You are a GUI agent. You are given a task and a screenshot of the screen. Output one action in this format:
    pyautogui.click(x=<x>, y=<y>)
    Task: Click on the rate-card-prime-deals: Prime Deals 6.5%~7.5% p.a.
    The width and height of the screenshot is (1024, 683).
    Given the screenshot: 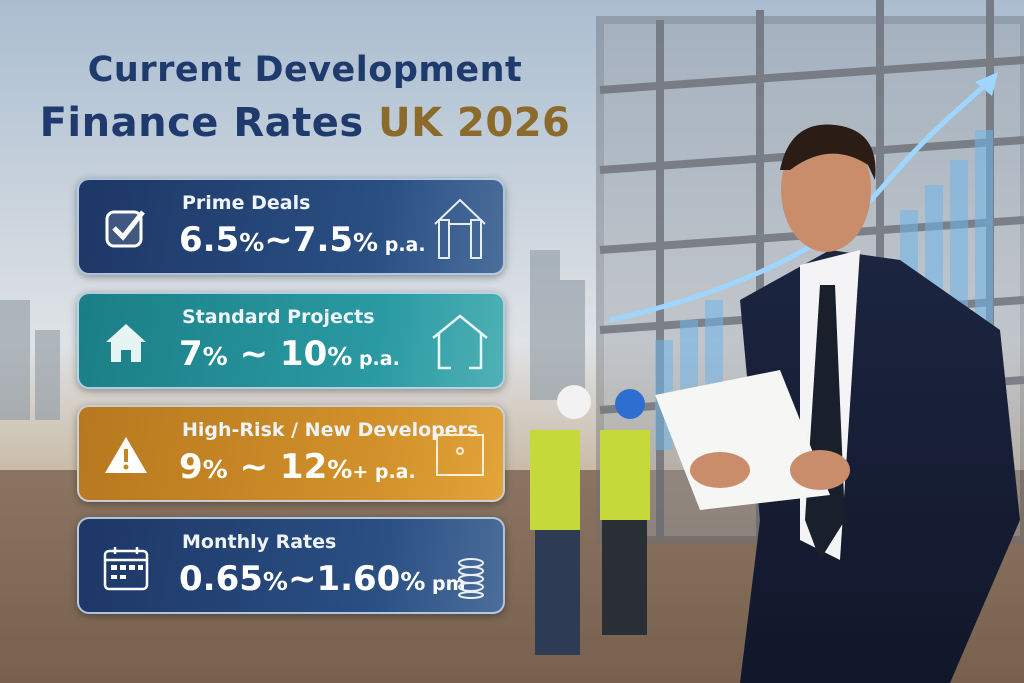 What is the action you would take?
    pyautogui.click(x=291, y=226)
    